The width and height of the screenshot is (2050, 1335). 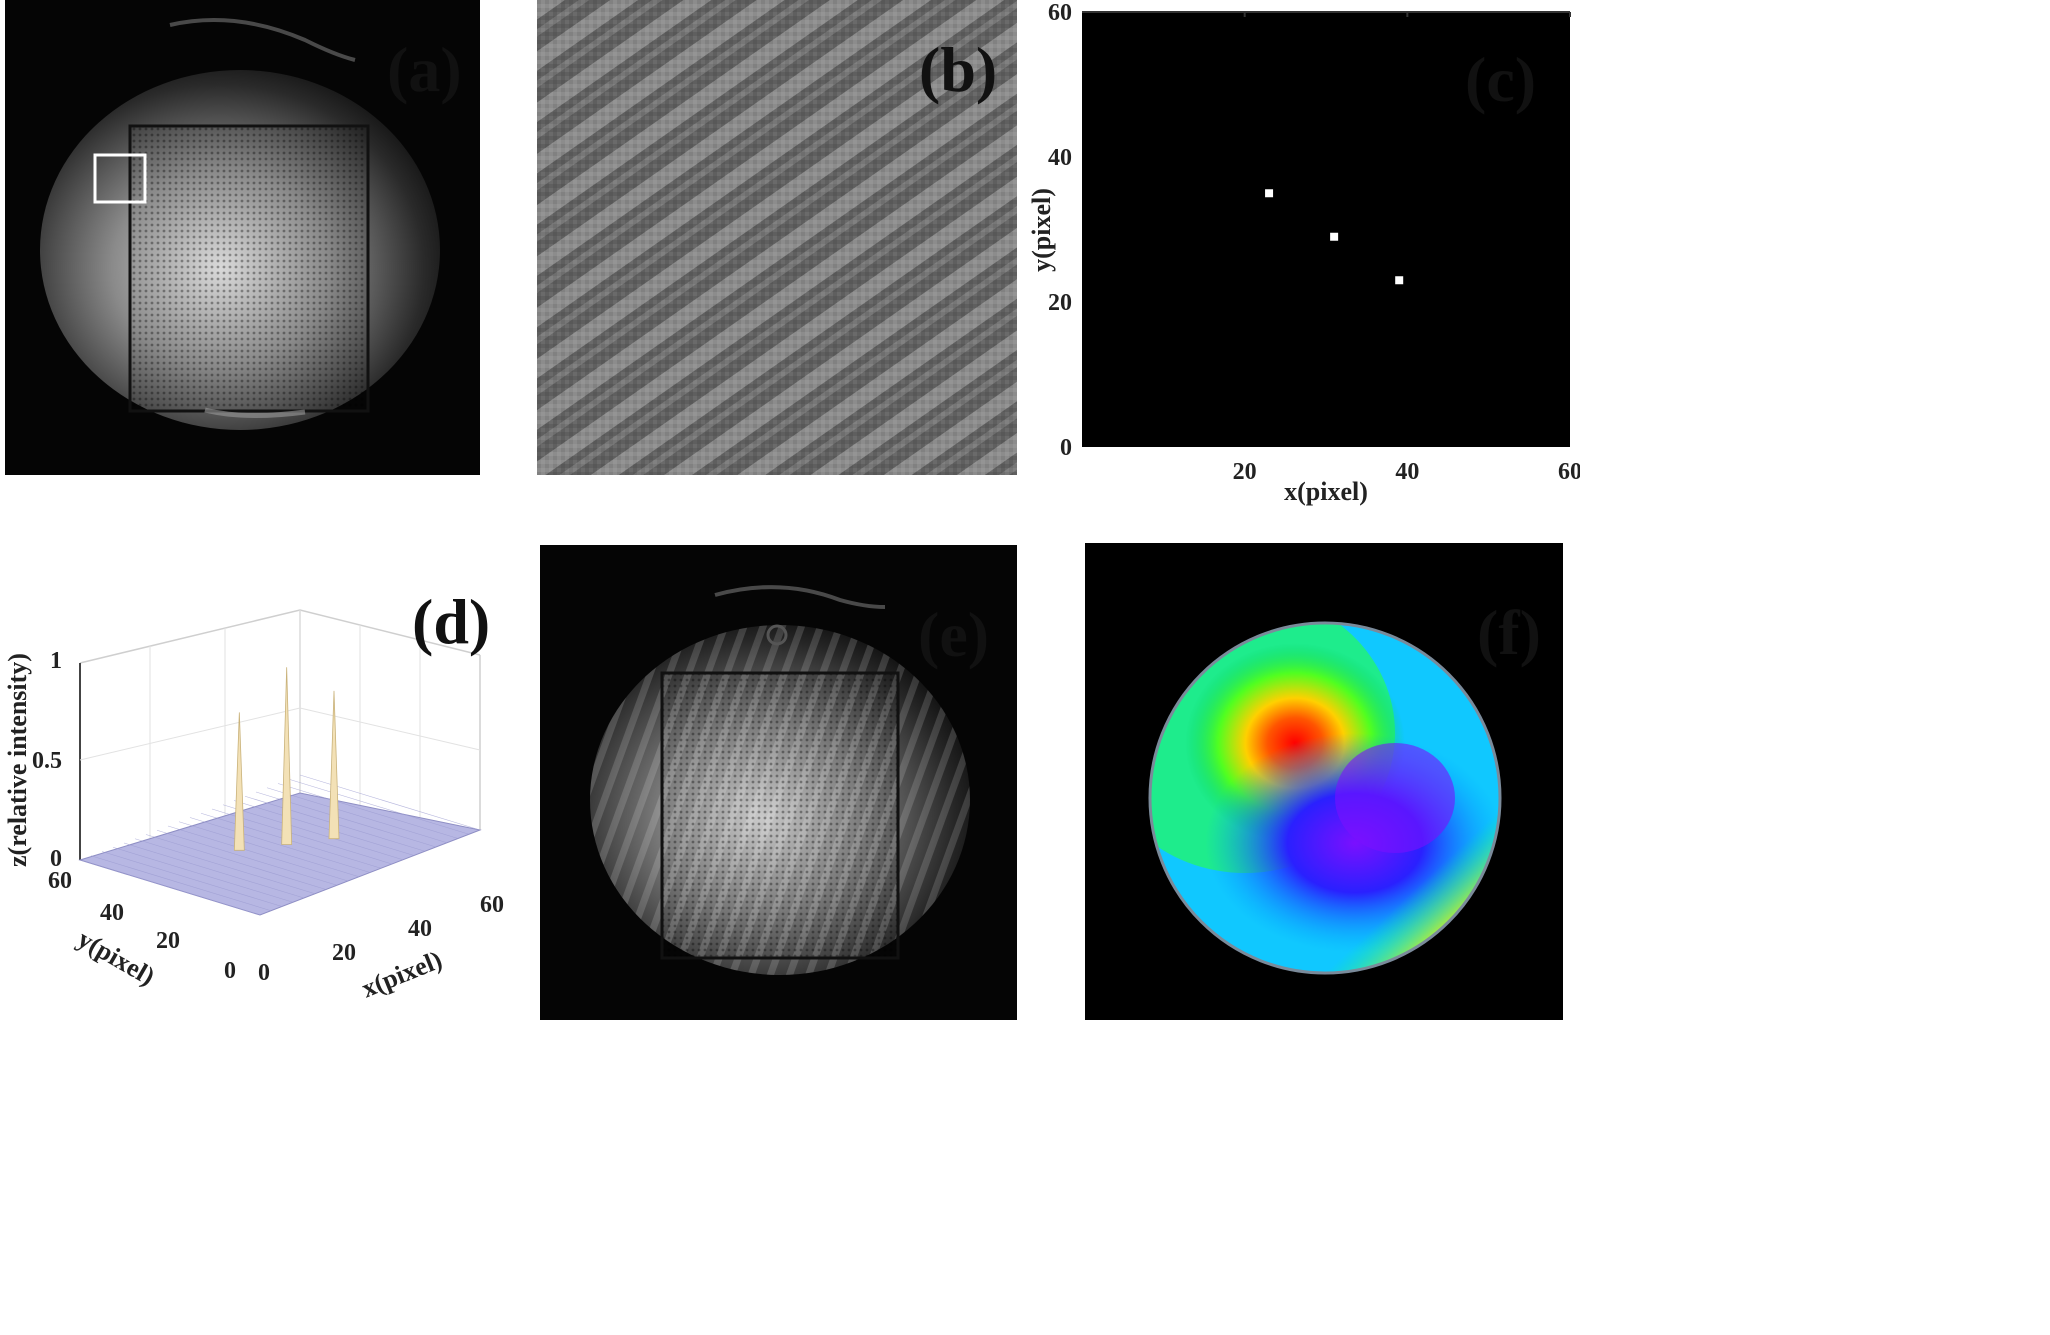 I want to click on roi-box, so click(x=120, y=178).